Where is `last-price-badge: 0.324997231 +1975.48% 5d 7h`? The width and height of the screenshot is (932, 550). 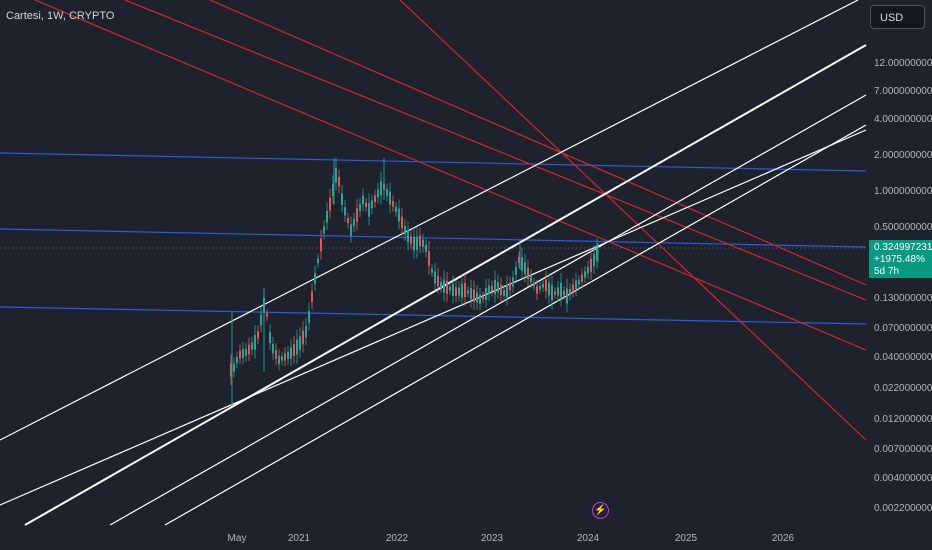
last-price-badge: 0.324997231 +1975.48% 5d 7h is located at coordinates (900, 259).